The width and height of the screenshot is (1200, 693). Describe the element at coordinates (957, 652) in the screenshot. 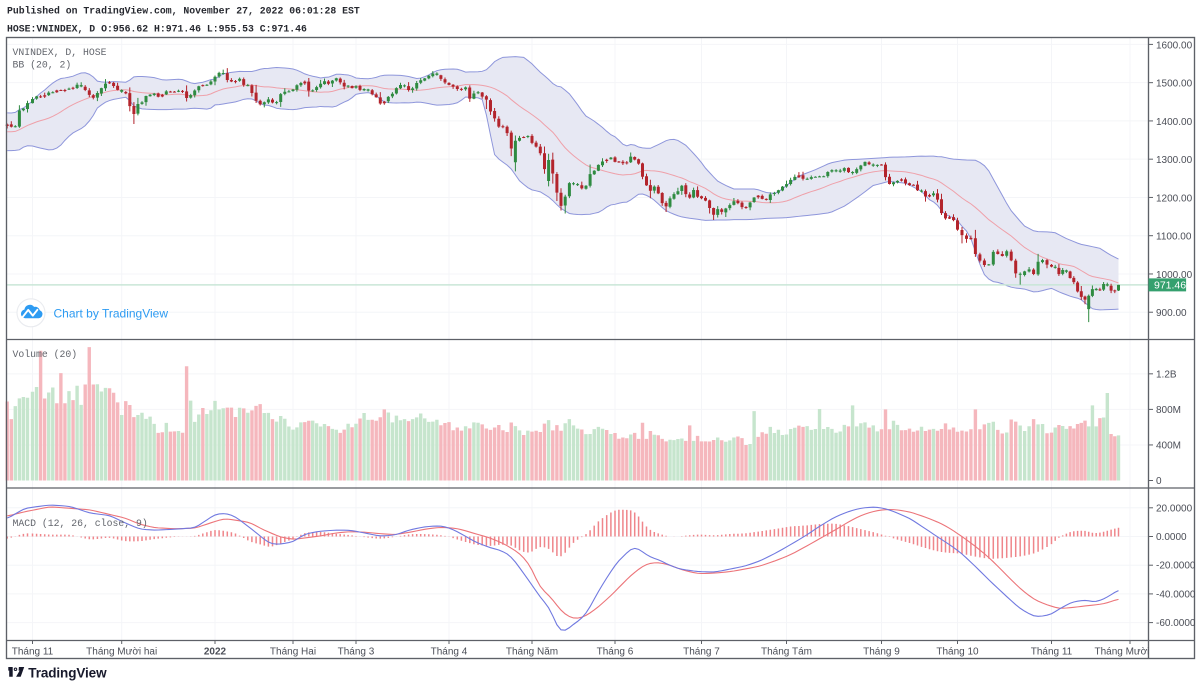

I see `svg-text: Tháng 10` at that location.